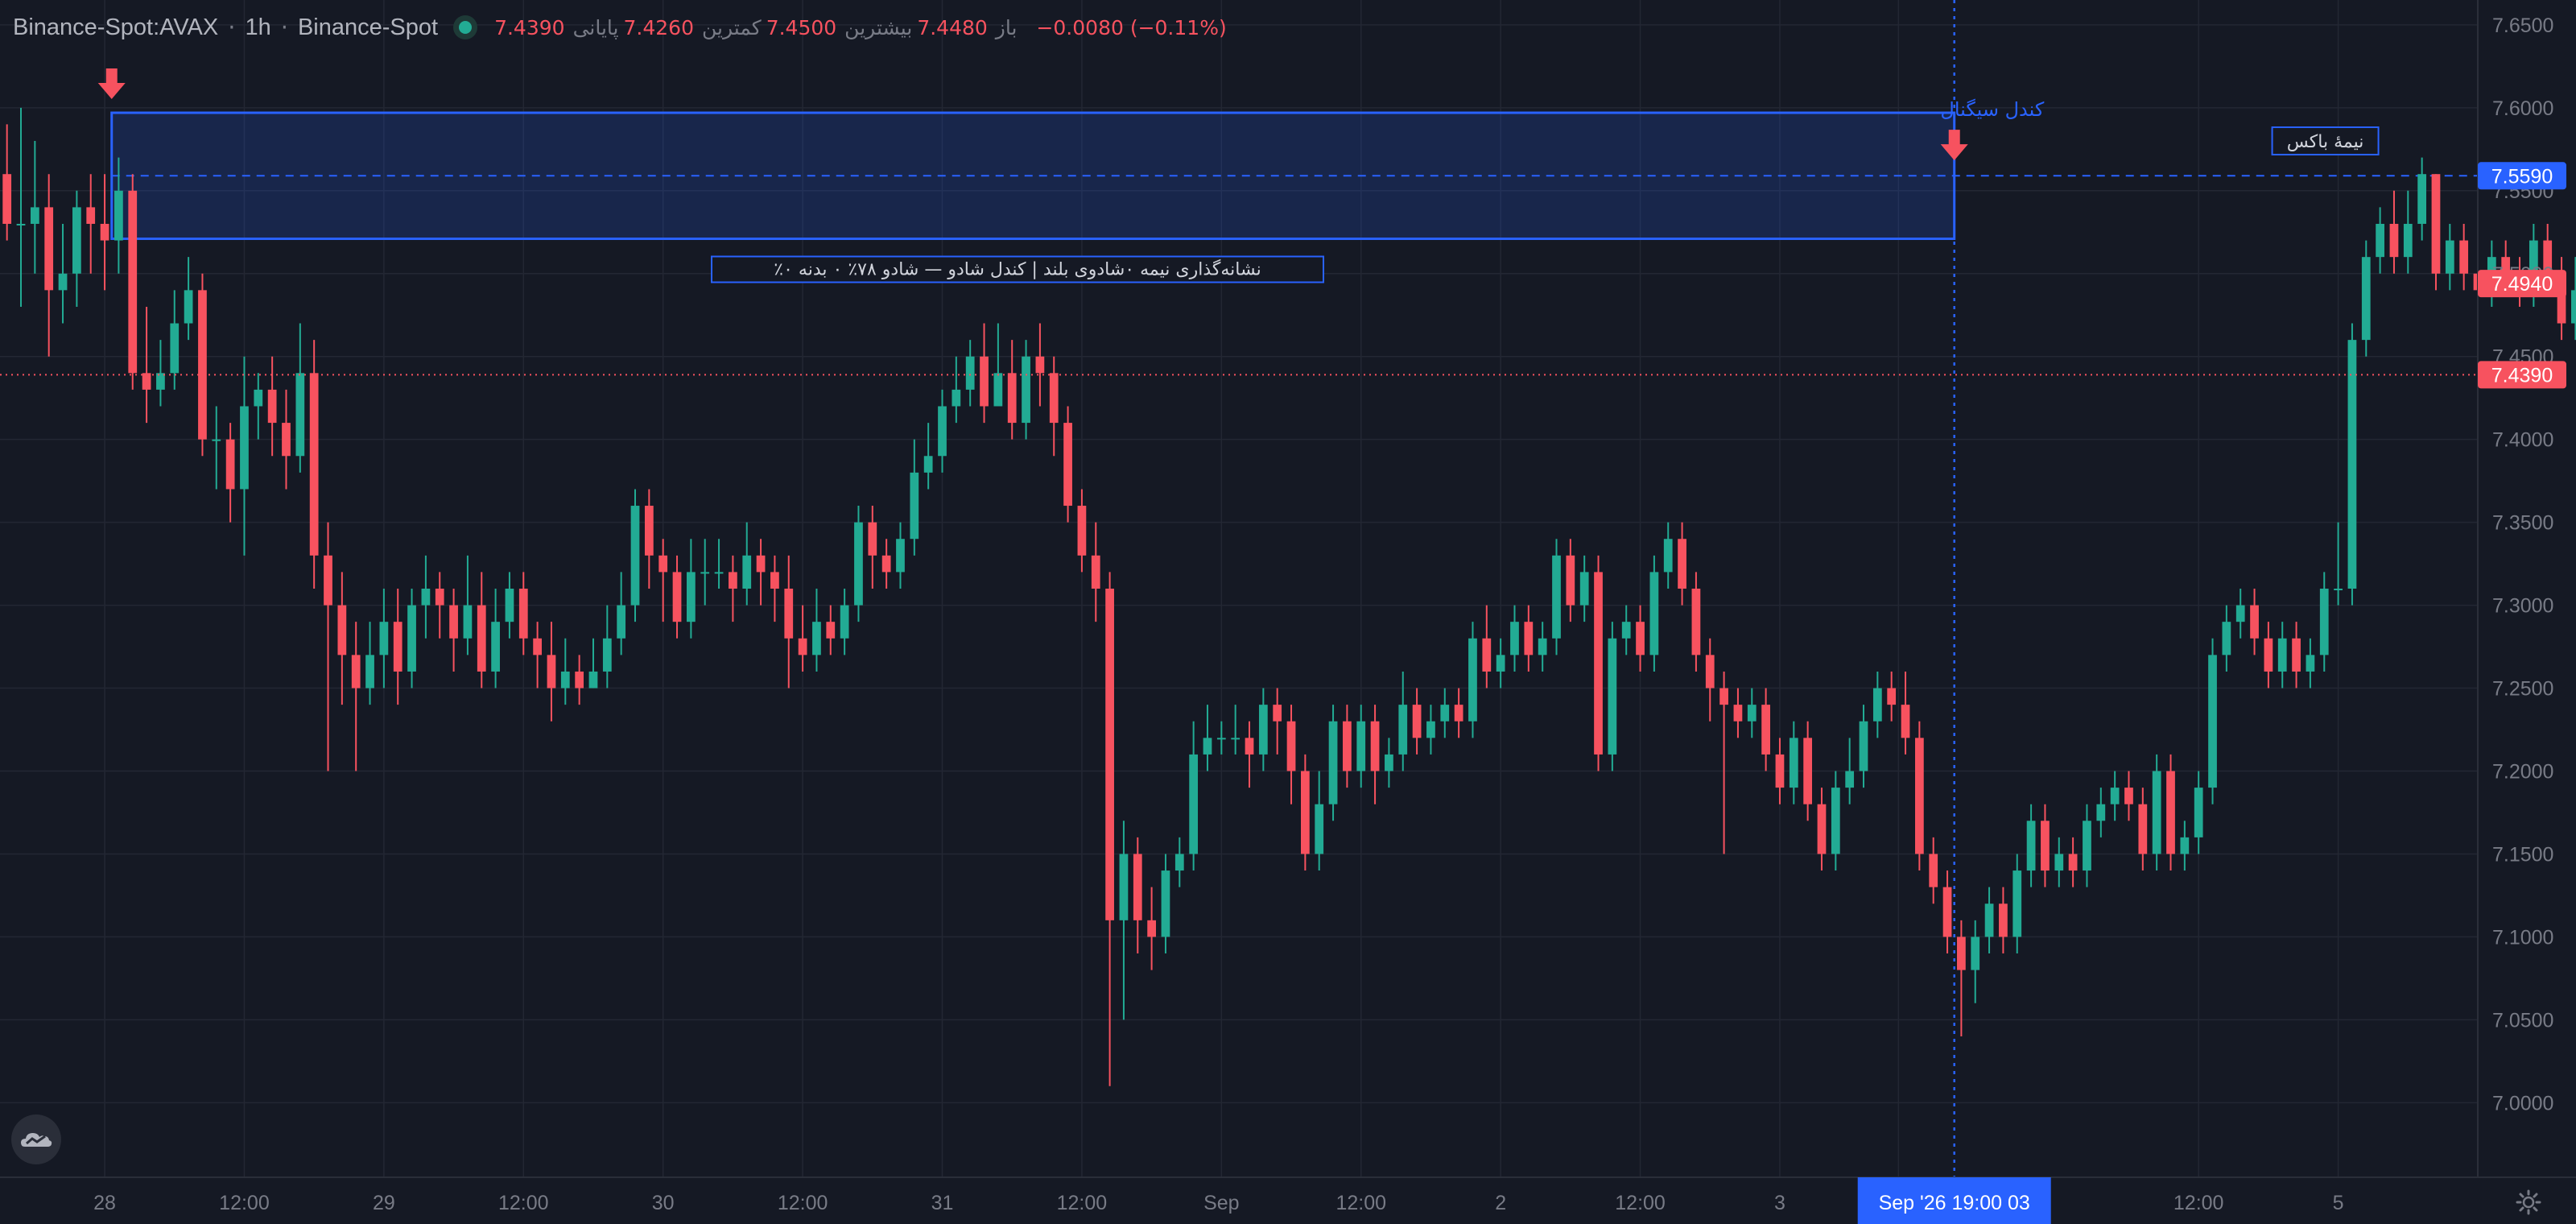 Image resolution: width=2576 pixels, height=1224 pixels. What do you see at coordinates (2338, 1203) in the screenshot?
I see `x-tick-label: 5` at bounding box center [2338, 1203].